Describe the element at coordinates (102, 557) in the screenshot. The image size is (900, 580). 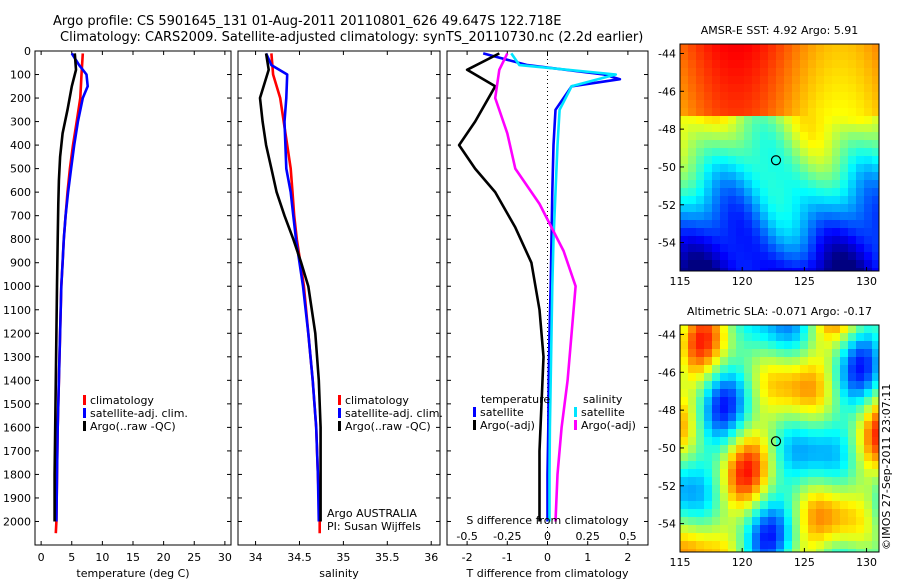
I see `x-tick-label: 10` at that location.